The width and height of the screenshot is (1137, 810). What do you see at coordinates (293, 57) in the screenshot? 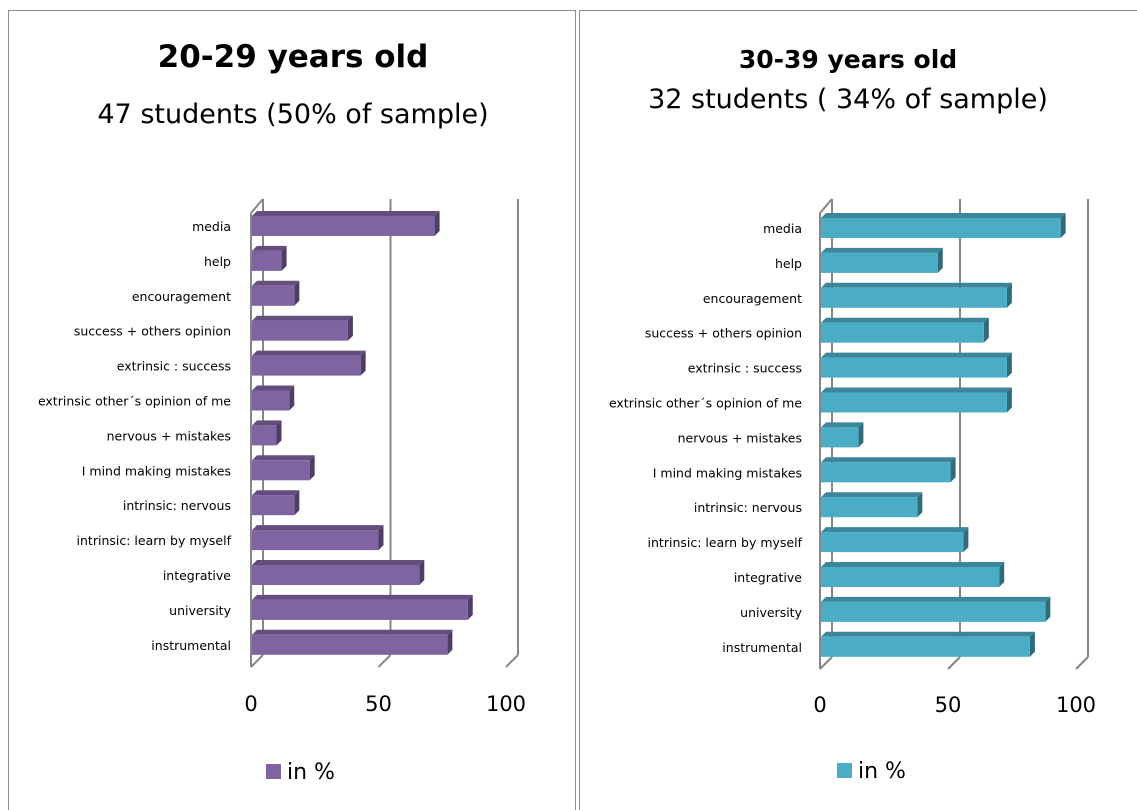
I see `chart-title: 20-29 years old` at bounding box center [293, 57].